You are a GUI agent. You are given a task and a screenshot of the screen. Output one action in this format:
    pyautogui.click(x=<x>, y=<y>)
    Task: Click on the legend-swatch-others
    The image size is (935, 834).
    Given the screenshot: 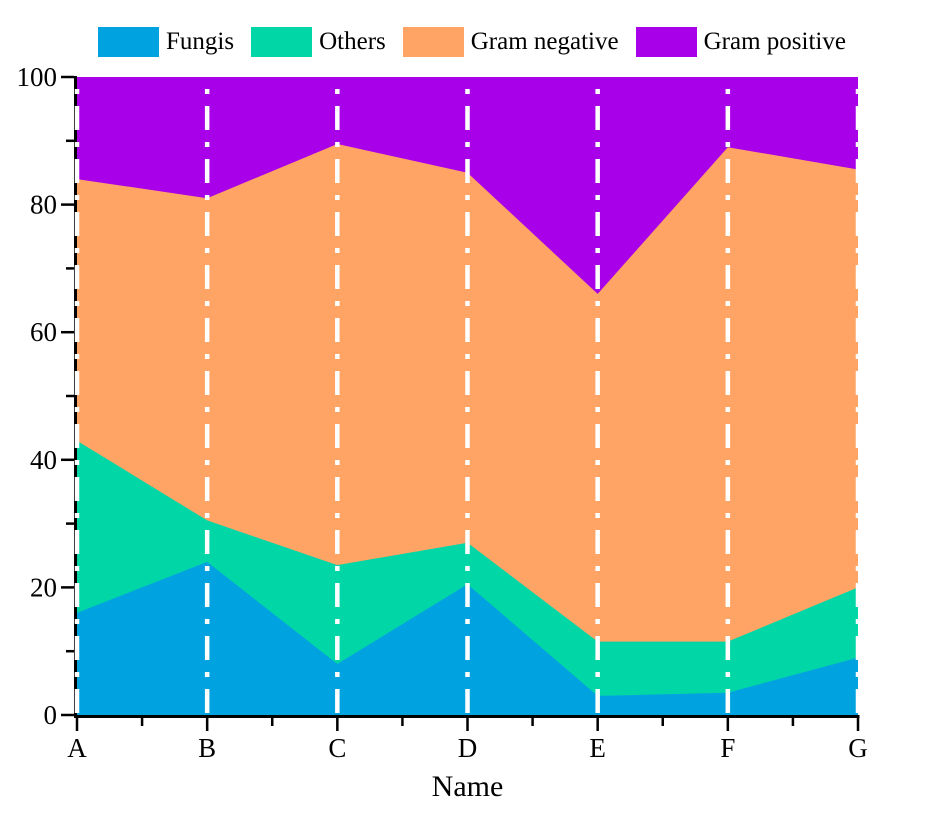 What is the action you would take?
    pyautogui.click(x=282, y=42)
    